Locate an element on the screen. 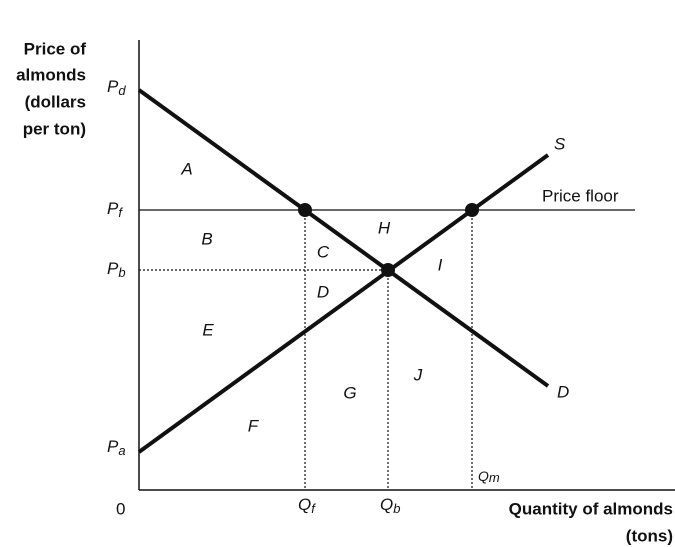  price-label: Pf is located at coordinates (115, 209).